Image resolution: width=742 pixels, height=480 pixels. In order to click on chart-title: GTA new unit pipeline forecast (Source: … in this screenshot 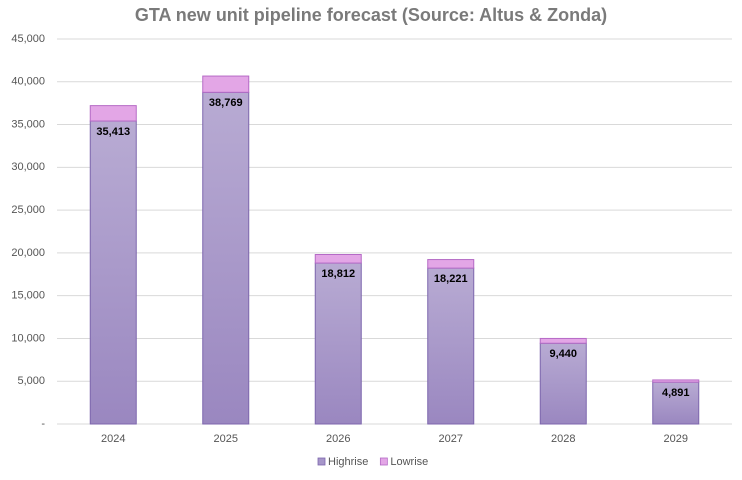, I will do `click(371, 15)`.